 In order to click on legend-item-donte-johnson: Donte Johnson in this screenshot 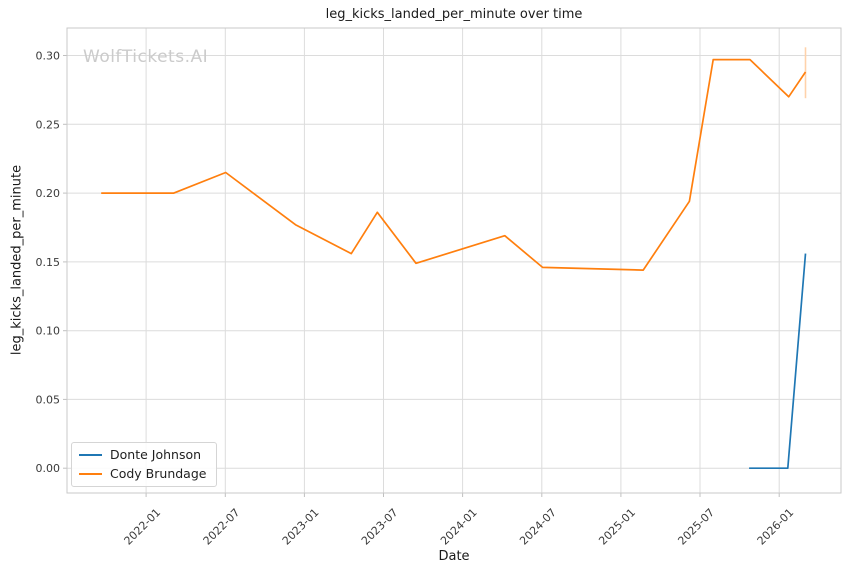, I will do `click(142, 454)`.